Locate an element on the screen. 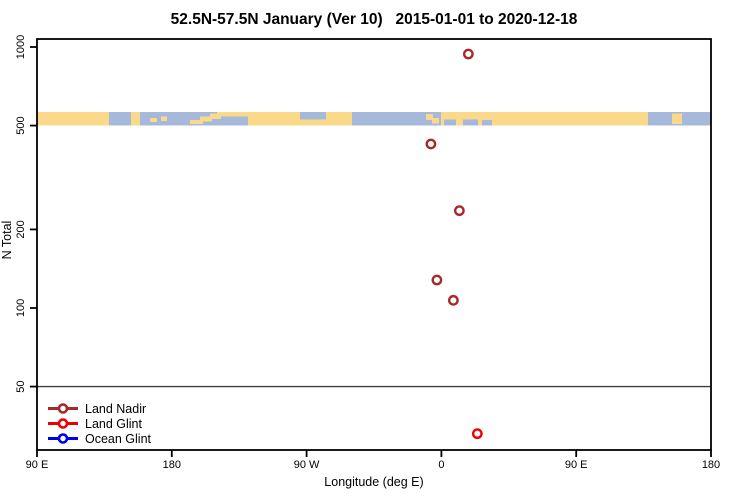 The height and width of the screenshot is (500, 750). legend-item-land-glint: Land Glint is located at coordinates (95, 424).